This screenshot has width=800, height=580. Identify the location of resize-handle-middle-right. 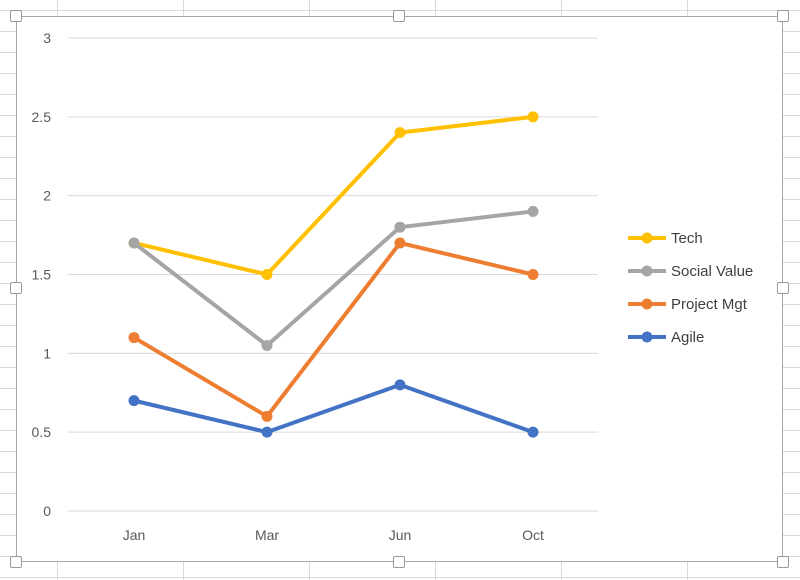
(783, 288).